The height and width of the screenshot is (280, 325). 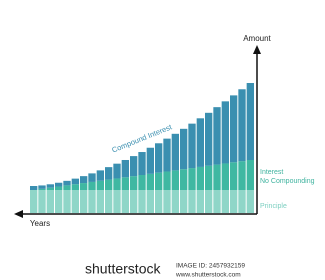 What do you see at coordinates (287, 181) in the screenshot?
I see `simple-label: No Compounding` at bounding box center [287, 181].